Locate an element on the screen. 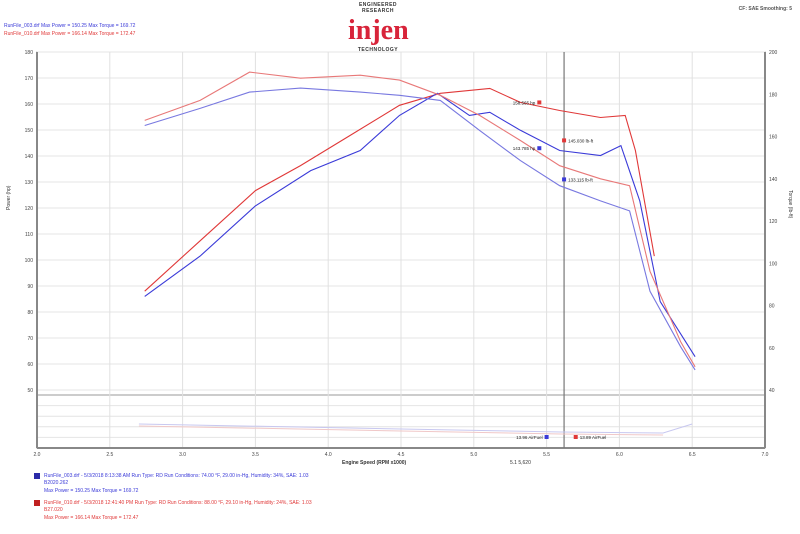  annotation-label: 145.030 lb-ft is located at coordinates (581, 140).